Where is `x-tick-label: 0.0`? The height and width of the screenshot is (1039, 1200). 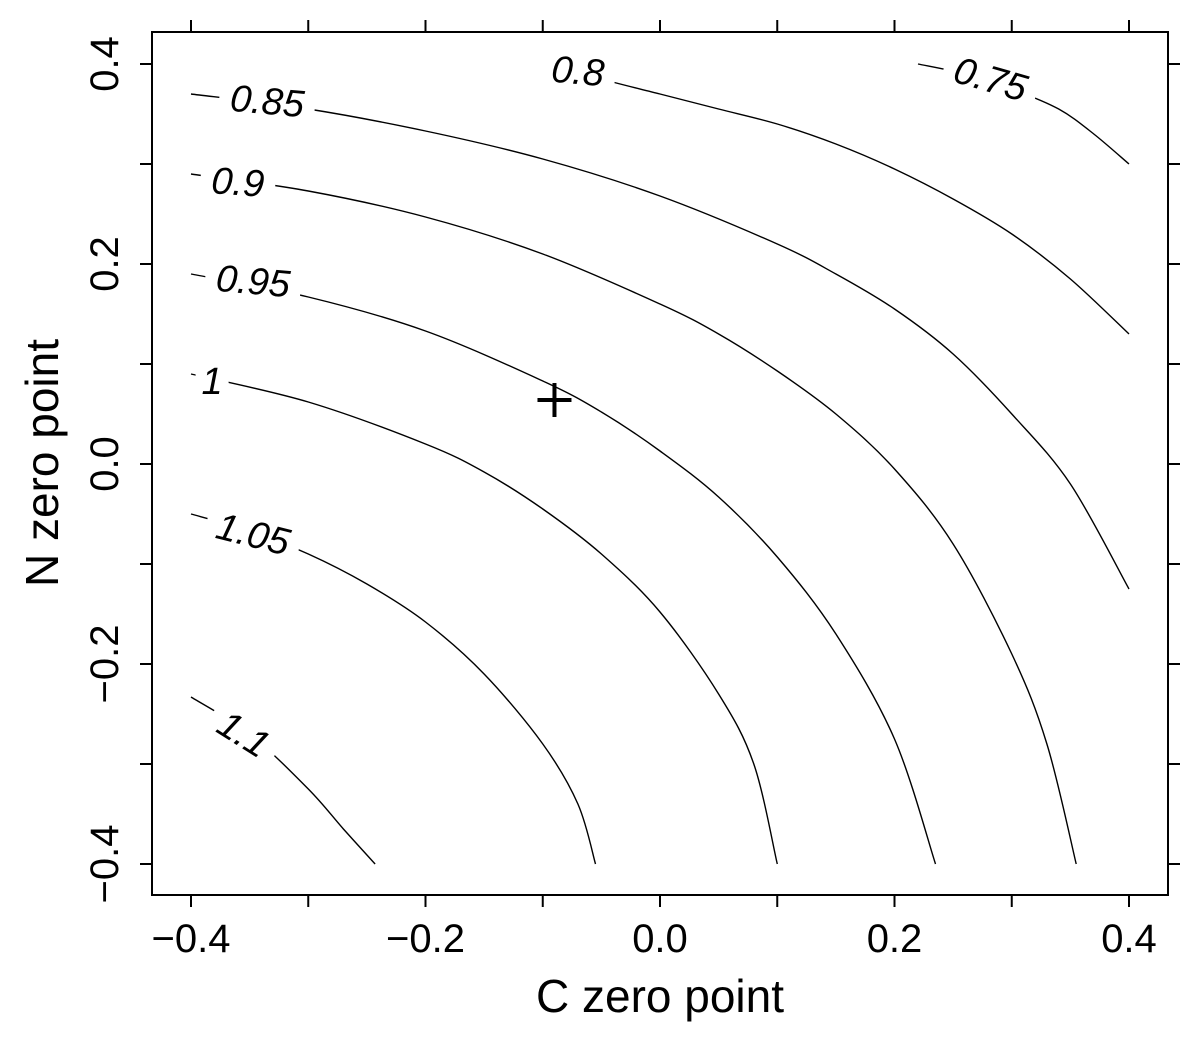
x-tick-label: 0.0 is located at coordinates (660, 939).